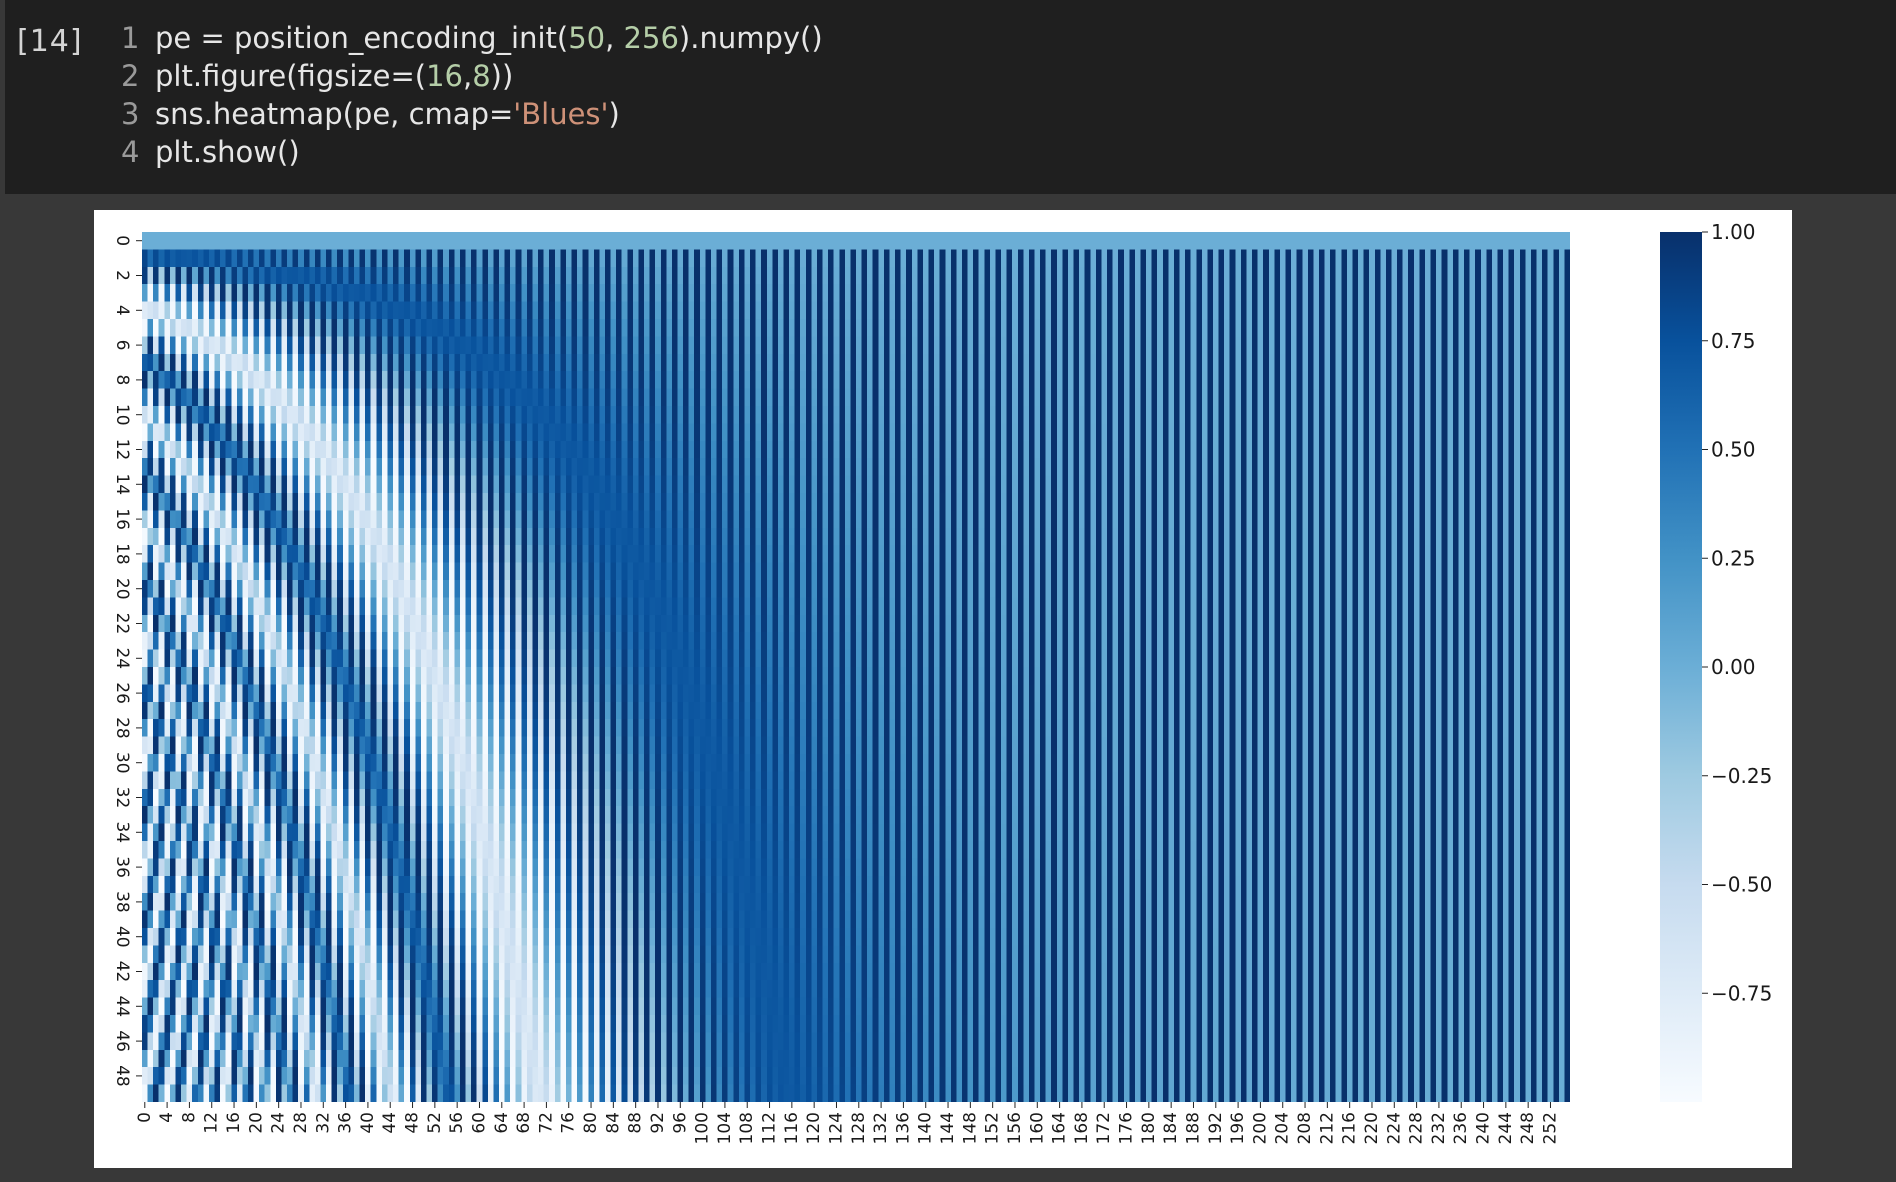  Describe the element at coordinates (279, 1123) in the screenshot. I see `x-tick-label: 24` at that location.